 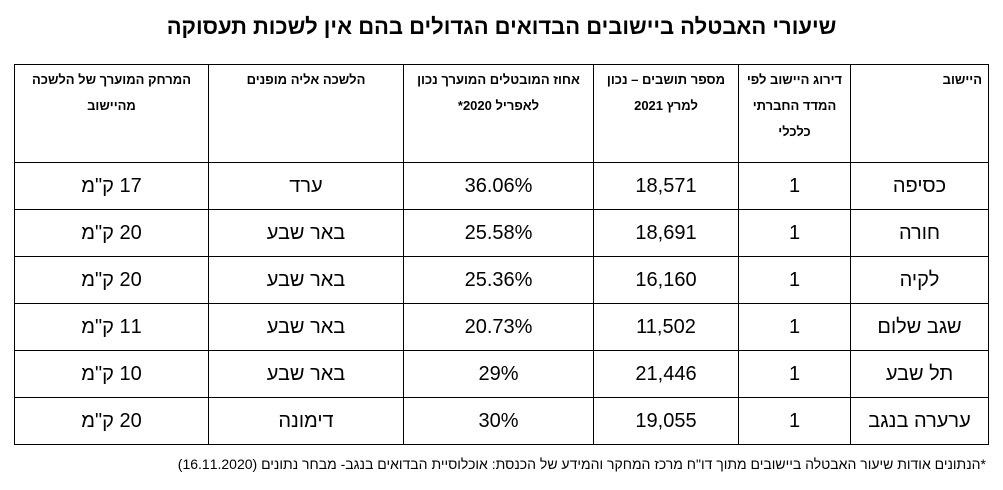 I want to click on cell-settlement: חורה, so click(x=919, y=233).